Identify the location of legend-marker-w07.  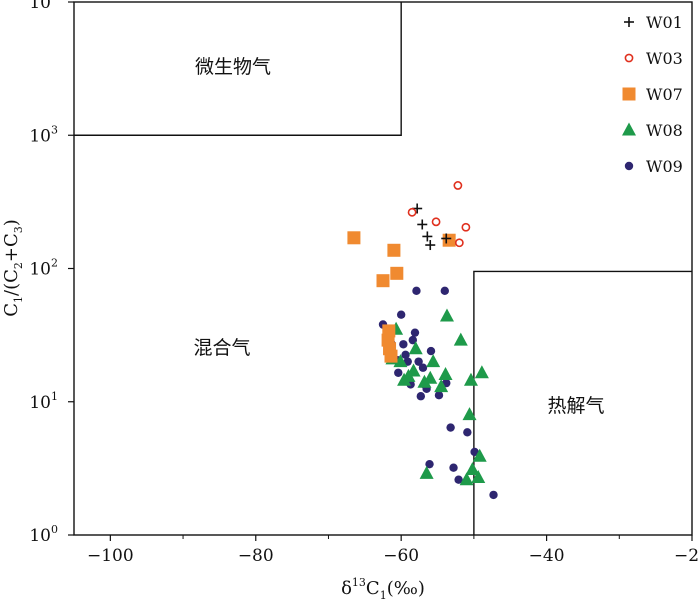
(629, 94).